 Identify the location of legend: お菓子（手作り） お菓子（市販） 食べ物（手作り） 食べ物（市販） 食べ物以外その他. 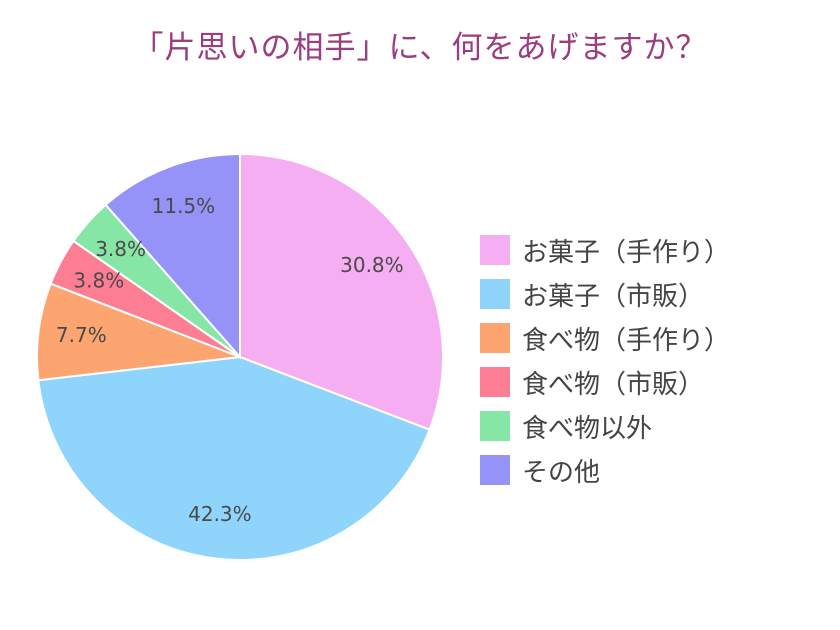
(605, 360).